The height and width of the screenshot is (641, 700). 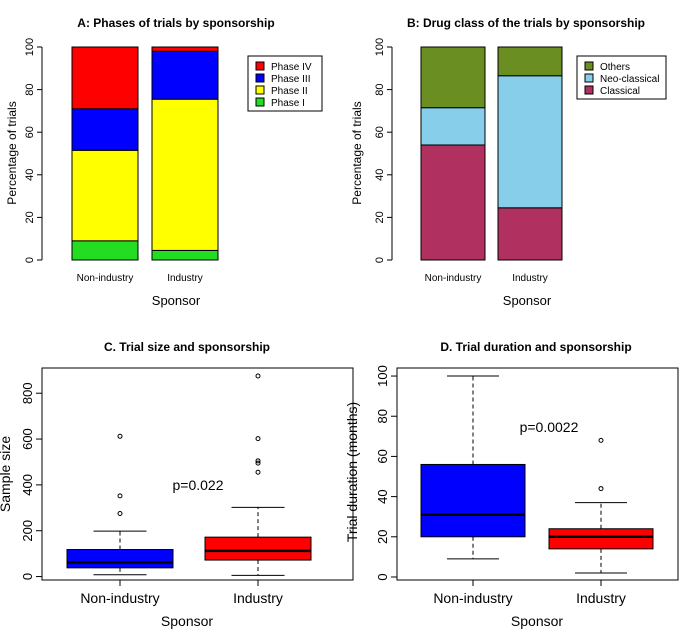 What do you see at coordinates (260, 78) in the screenshot?
I see `panel-a-legend-swatch-phase-iii` at bounding box center [260, 78].